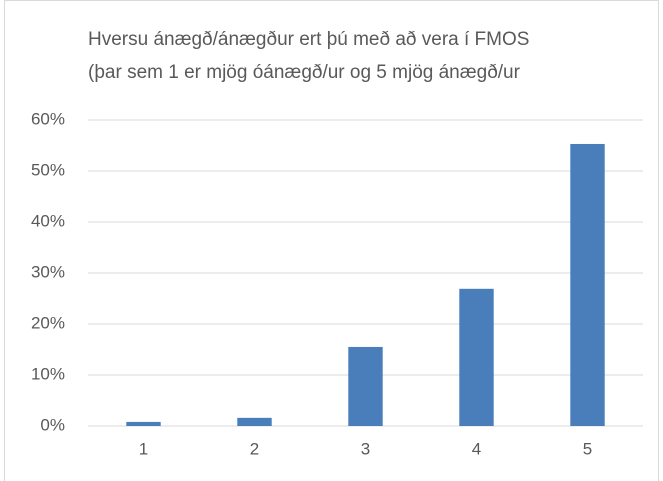 Image resolution: width=663 pixels, height=481 pixels. Describe the element at coordinates (254, 448) in the screenshot. I see `x-tick-label: 2` at that location.